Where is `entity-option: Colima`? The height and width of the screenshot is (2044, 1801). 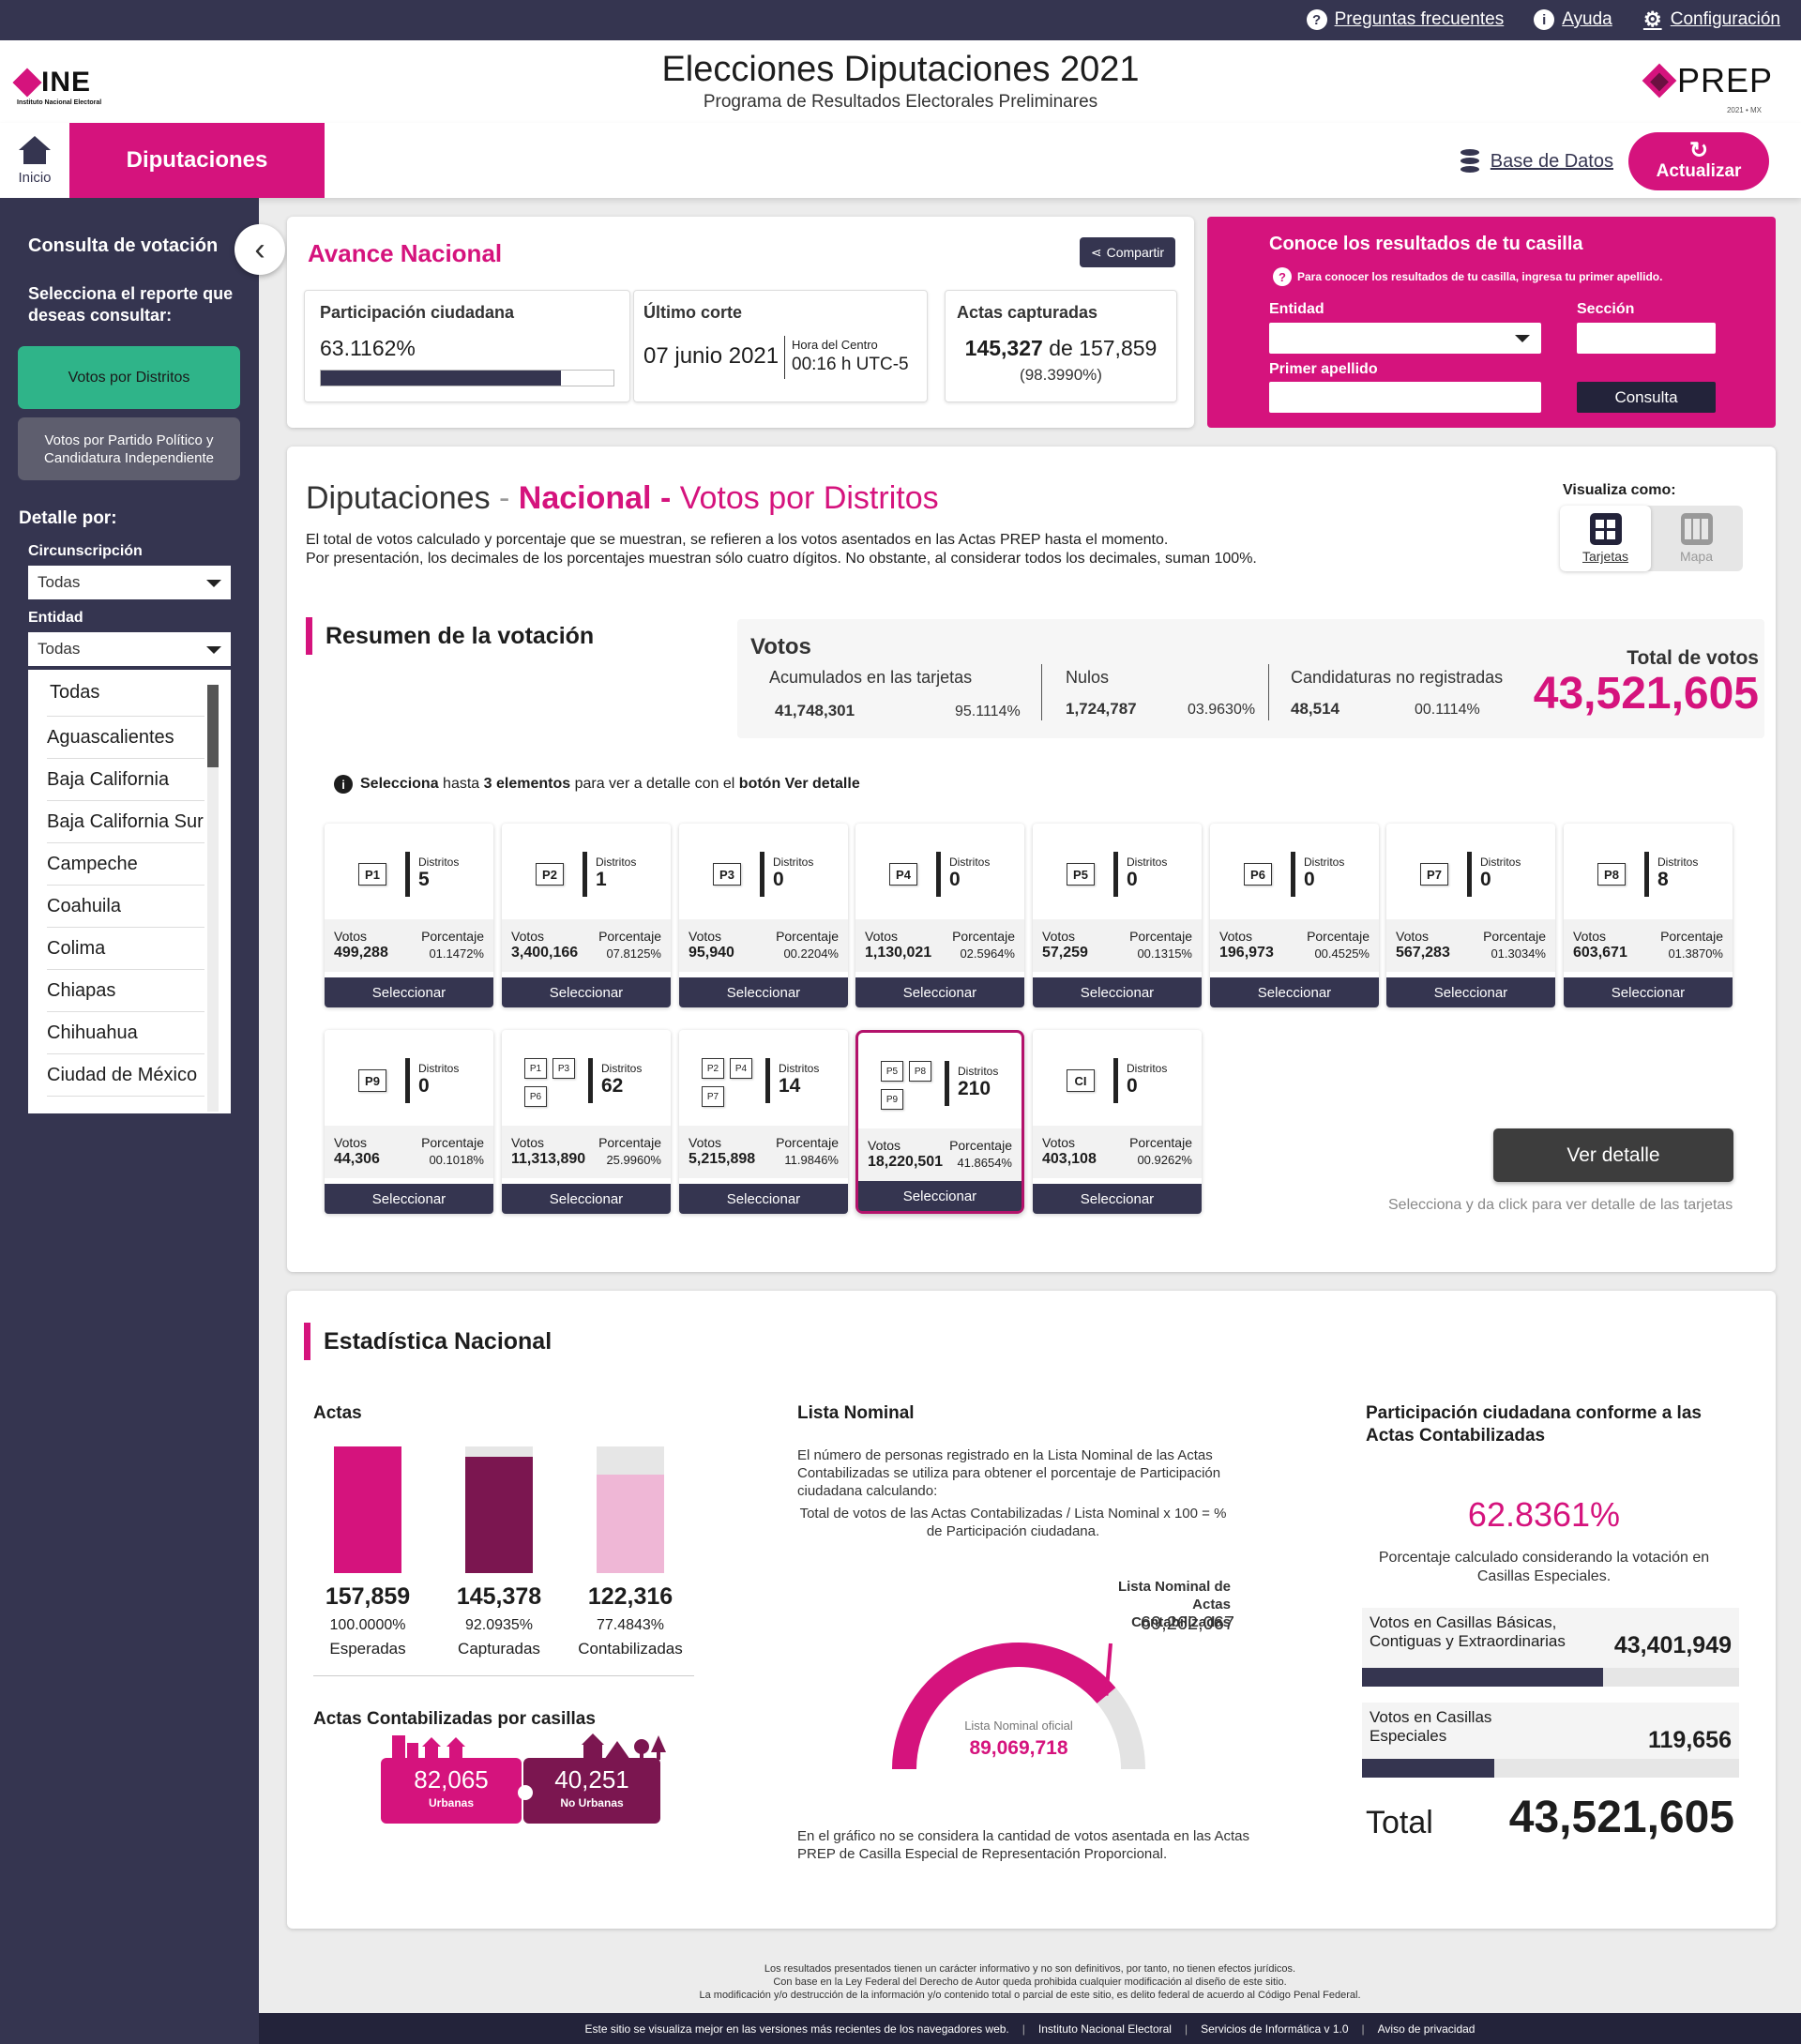 entity-option: Colima is located at coordinates (125, 949).